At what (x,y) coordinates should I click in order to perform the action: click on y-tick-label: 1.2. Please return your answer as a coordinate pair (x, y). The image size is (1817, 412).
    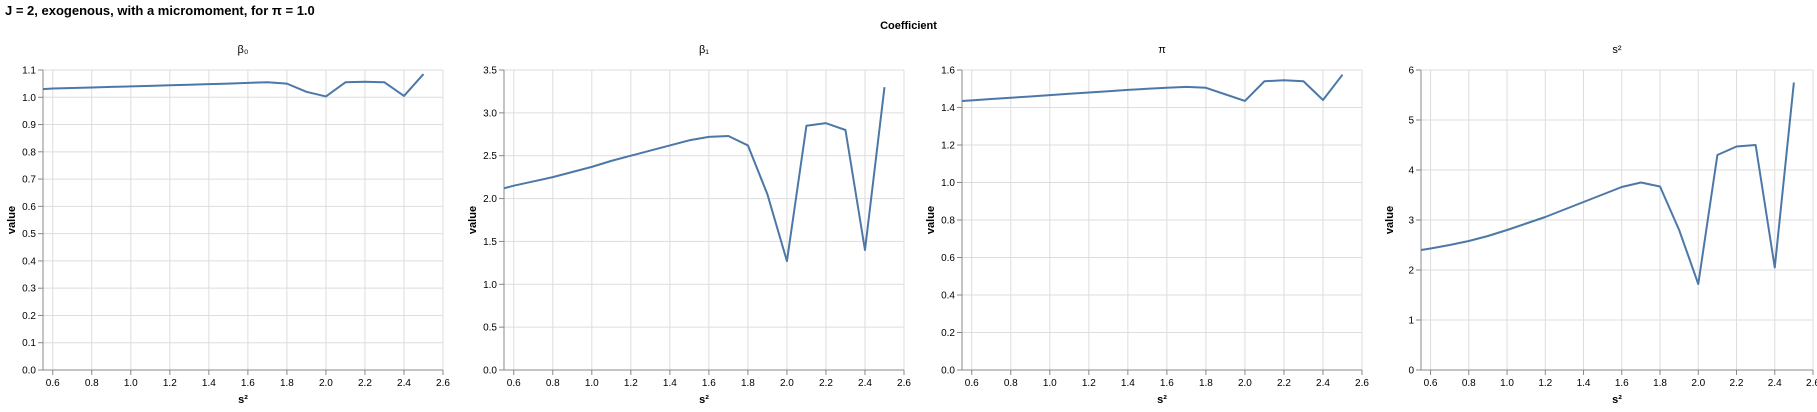
    Looking at the image, I should click on (948, 146).